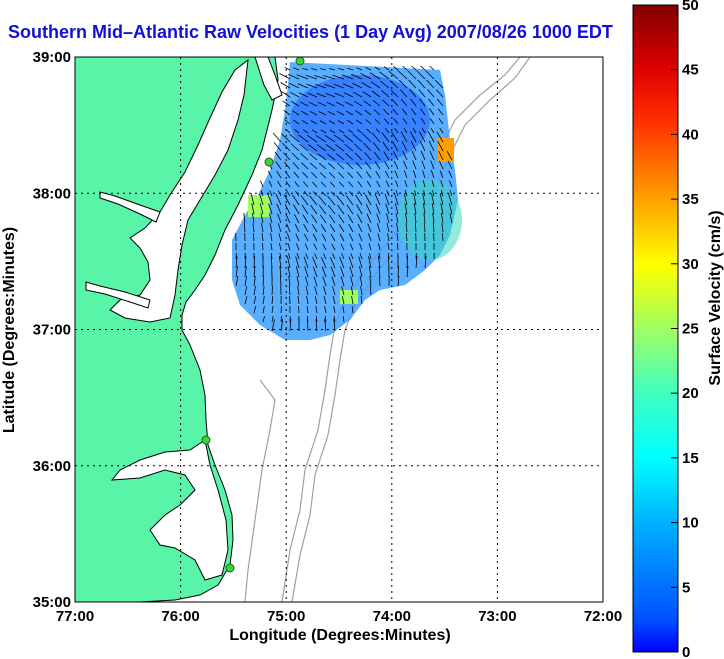 Image resolution: width=724 pixels, height=659 pixels. Describe the element at coordinates (52, 466) in the screenshot. I see `y-tick-label: 36:00` at that location.